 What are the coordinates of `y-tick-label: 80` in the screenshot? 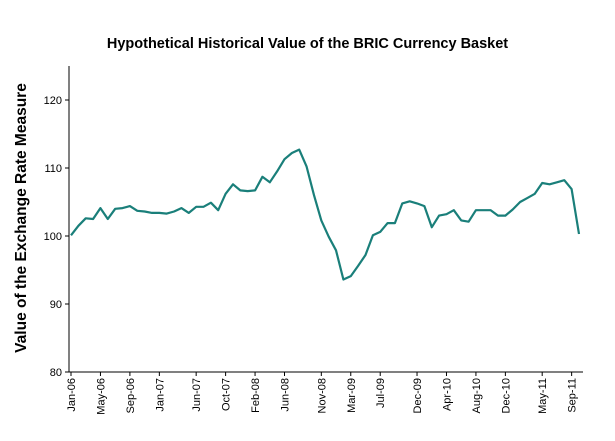 It's located at (56, 373).